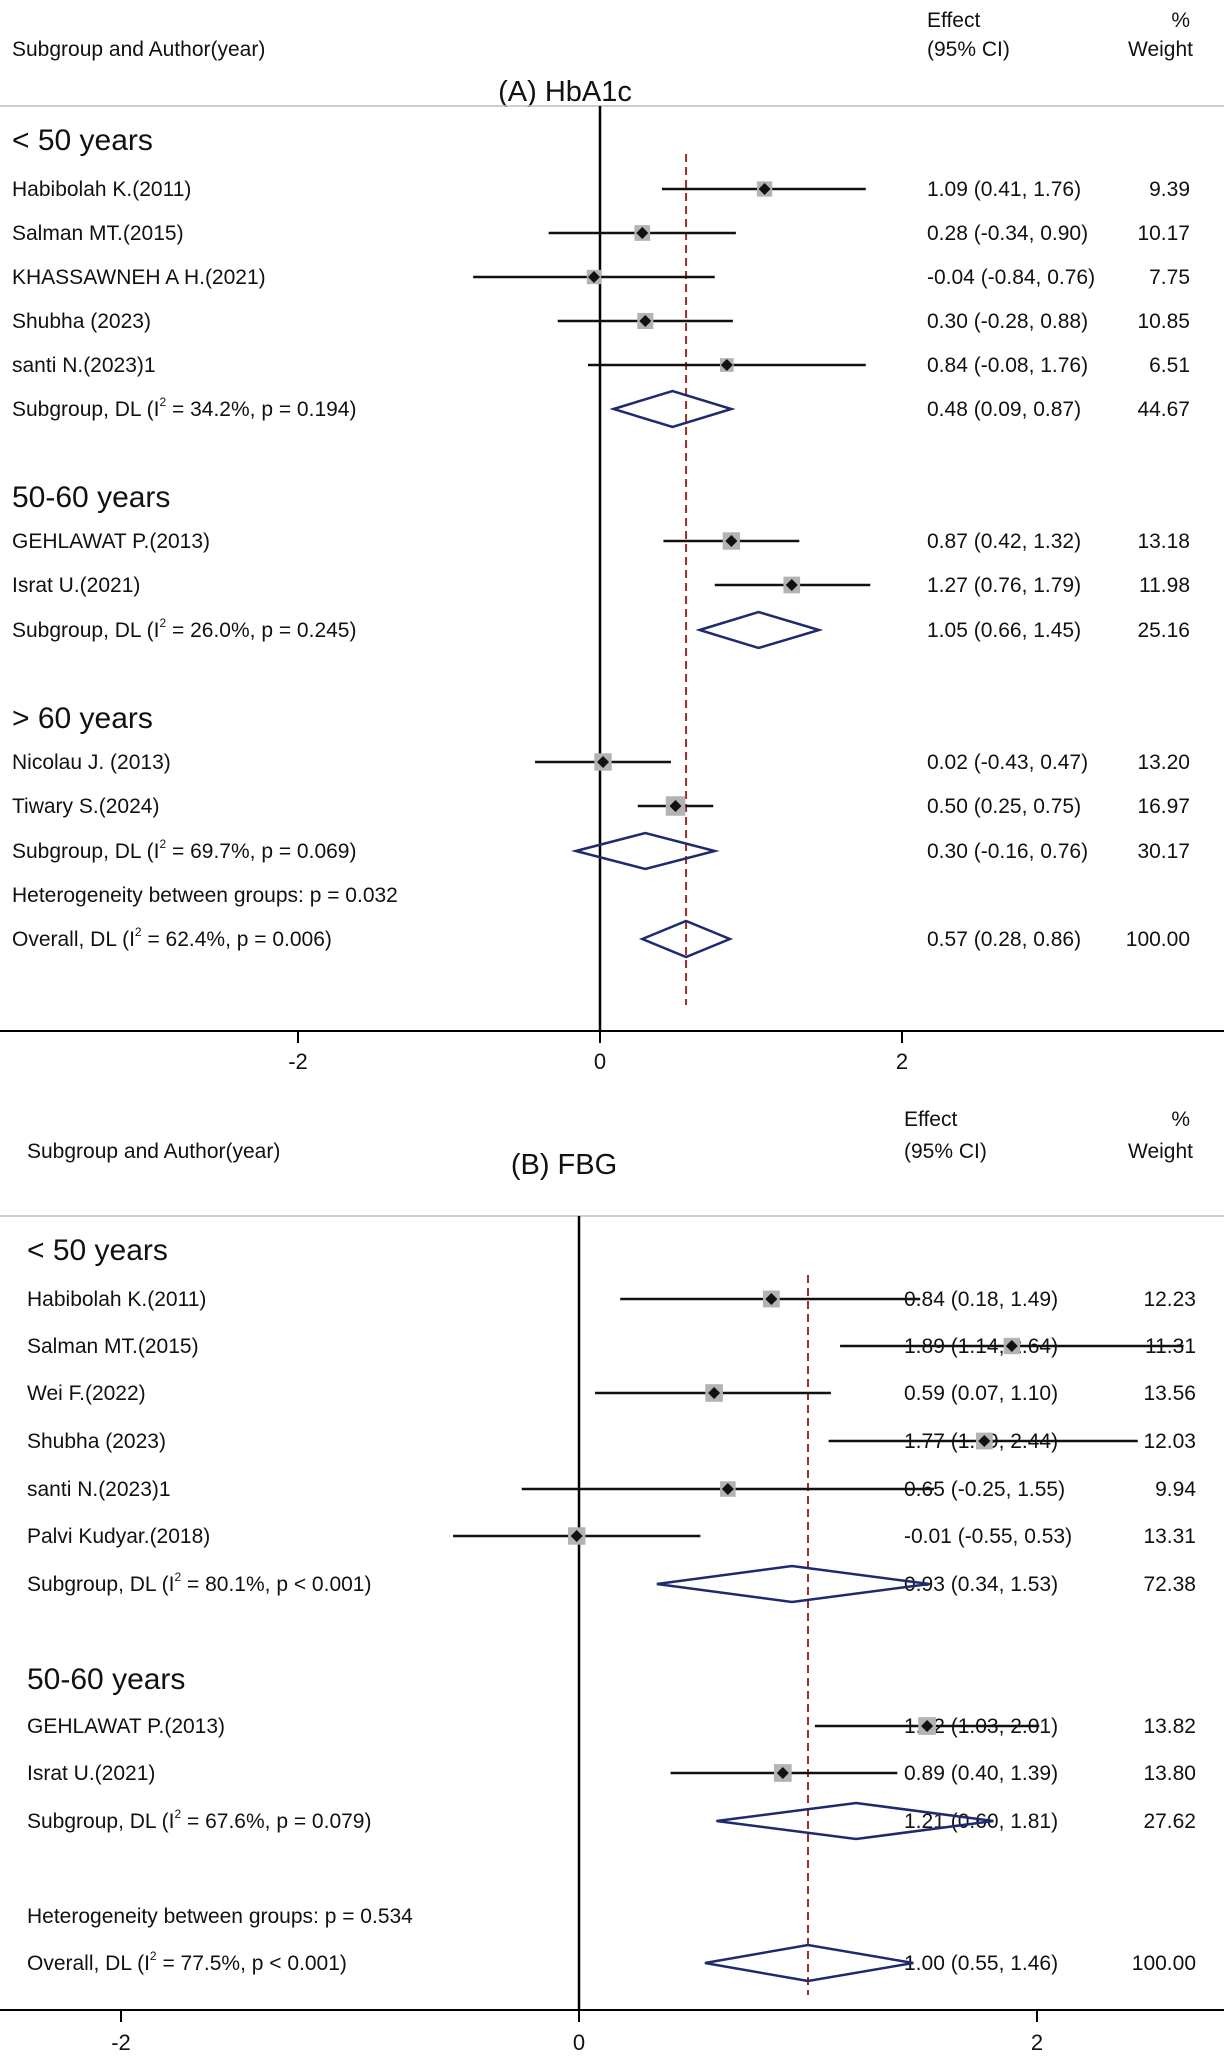 The width and height of the screenshot is (1224, 2059). I want to click on subgroup-summary-label: Subgroup, DL (I2 = 67.6%, p = 0.079), so click(199, 1820).